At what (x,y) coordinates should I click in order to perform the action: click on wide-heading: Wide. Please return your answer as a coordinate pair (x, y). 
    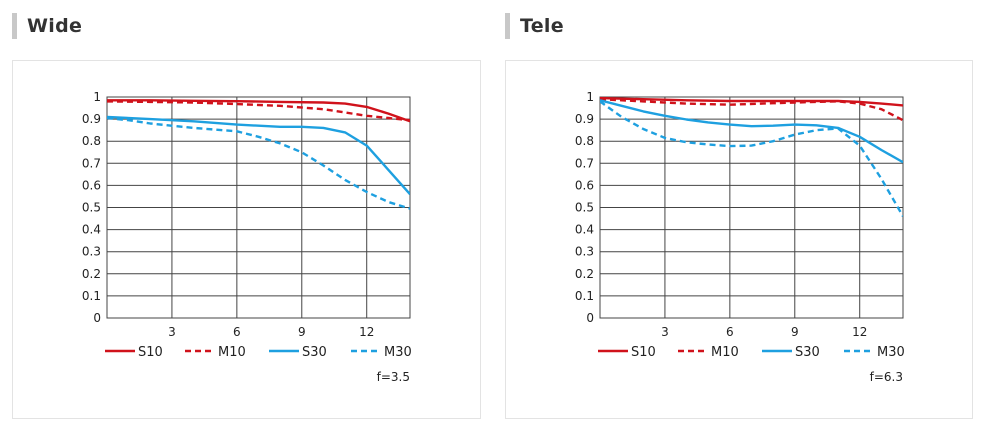
    Looking at the image, I should click on (47, 26).